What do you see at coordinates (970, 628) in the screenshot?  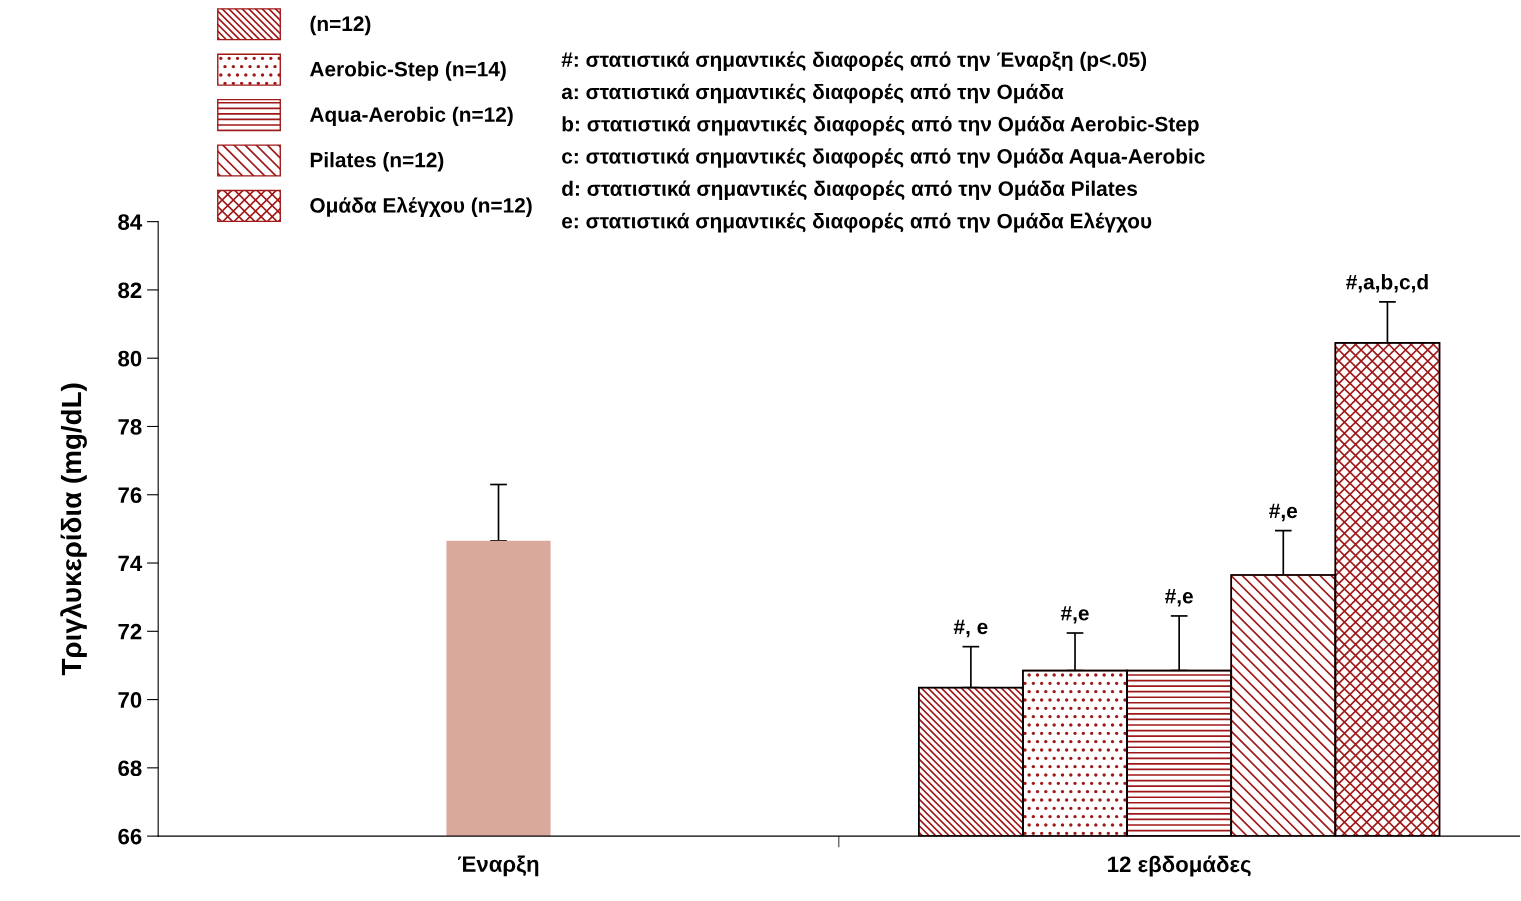 I see `data-label: #, e` at bounding box center [970, 628].